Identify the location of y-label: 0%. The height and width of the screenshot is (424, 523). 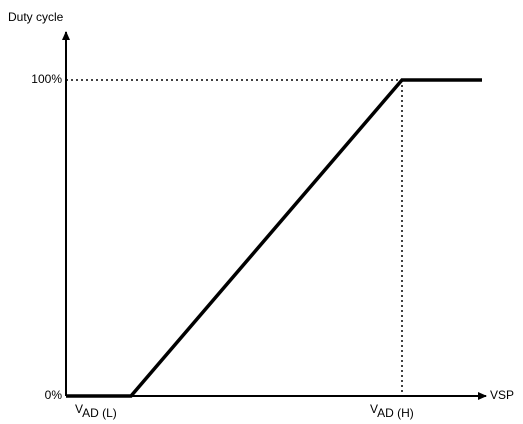
(54, 395).